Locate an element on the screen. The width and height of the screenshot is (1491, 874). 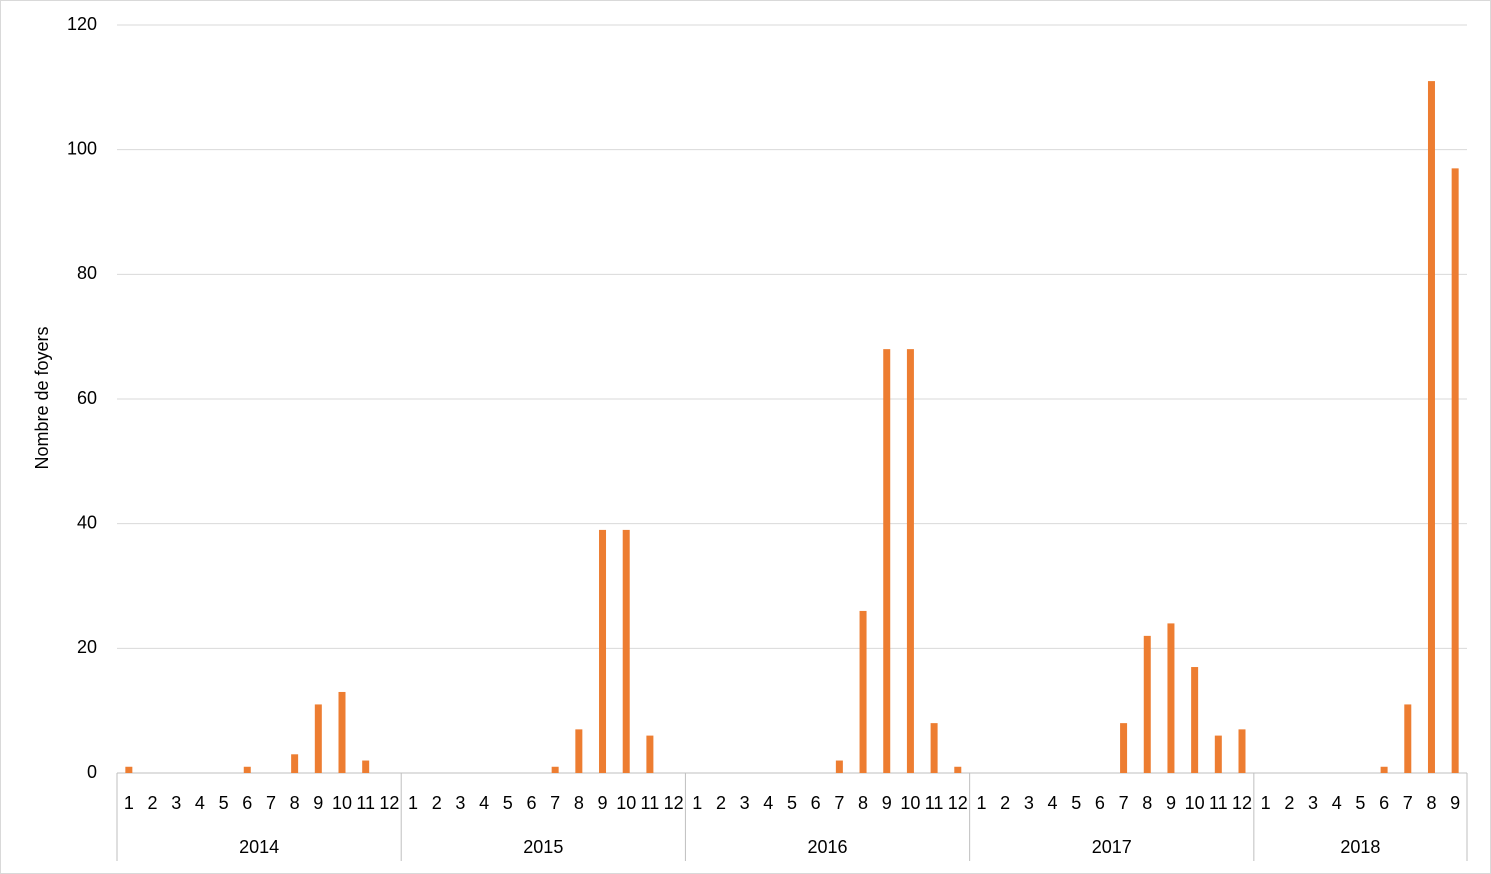
y-tick-label: 100 is located at coordinates (82, 148).